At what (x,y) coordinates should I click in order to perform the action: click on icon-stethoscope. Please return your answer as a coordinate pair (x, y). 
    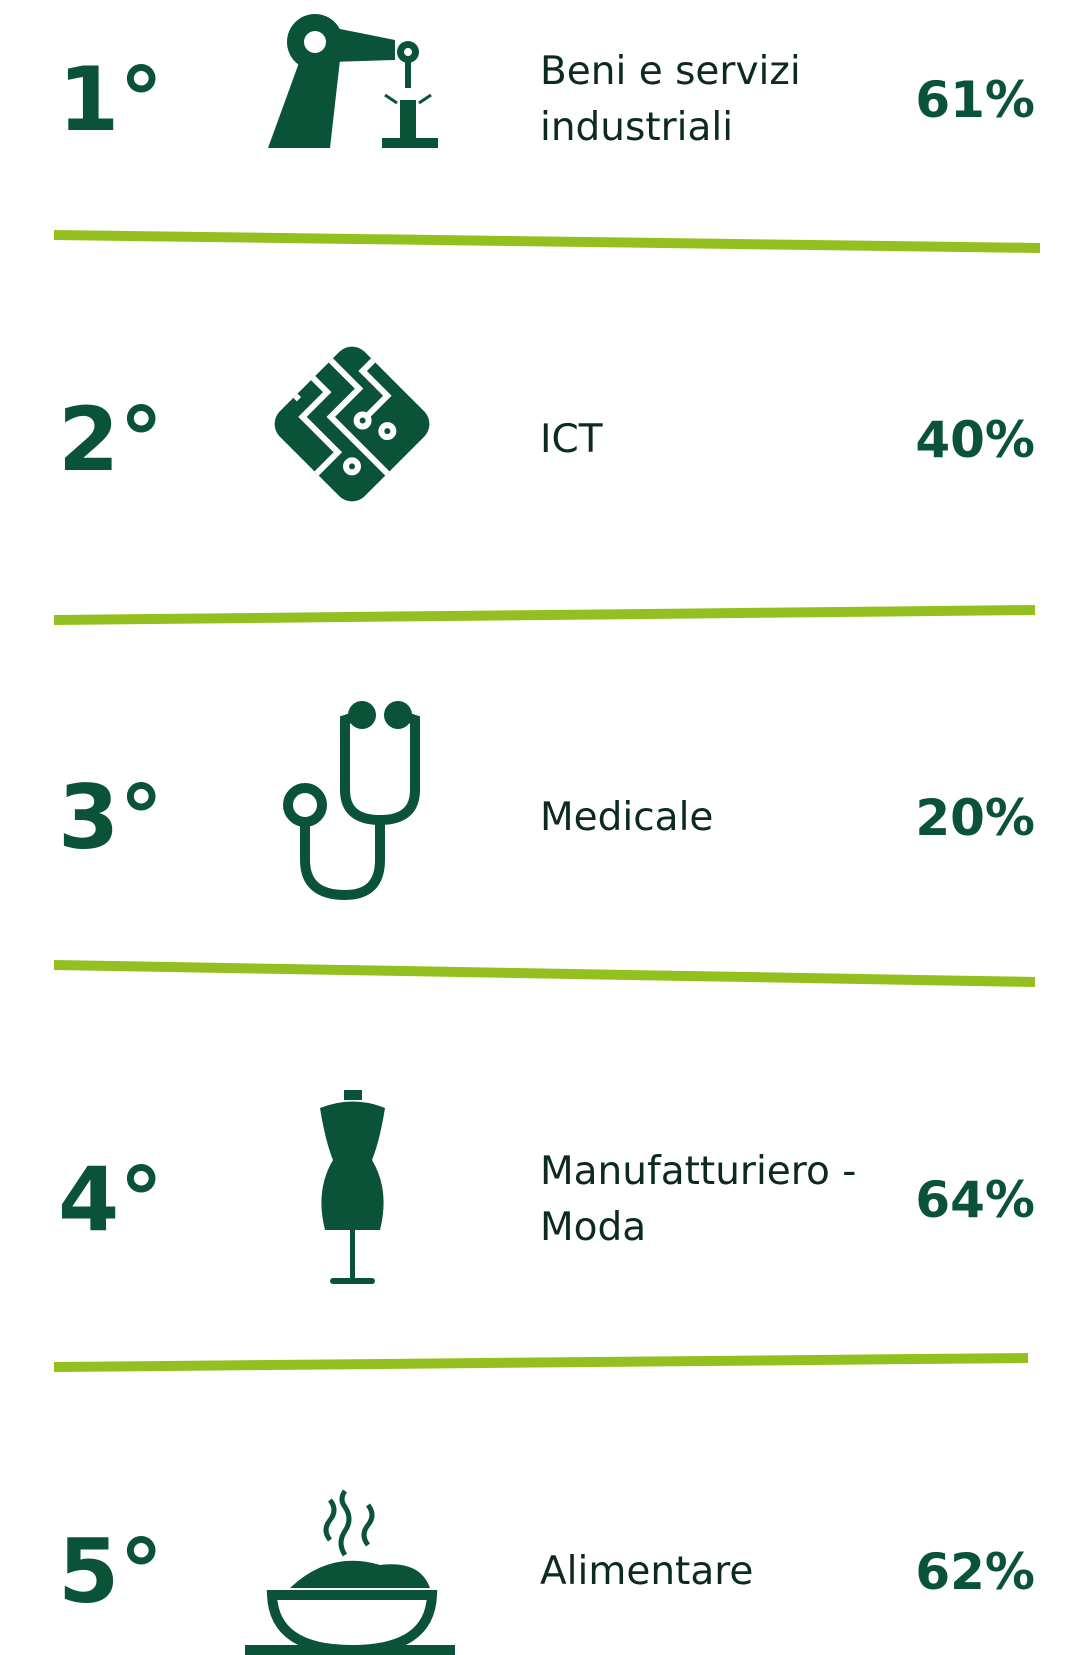
    Looking at the image, I should click on (351, 801).